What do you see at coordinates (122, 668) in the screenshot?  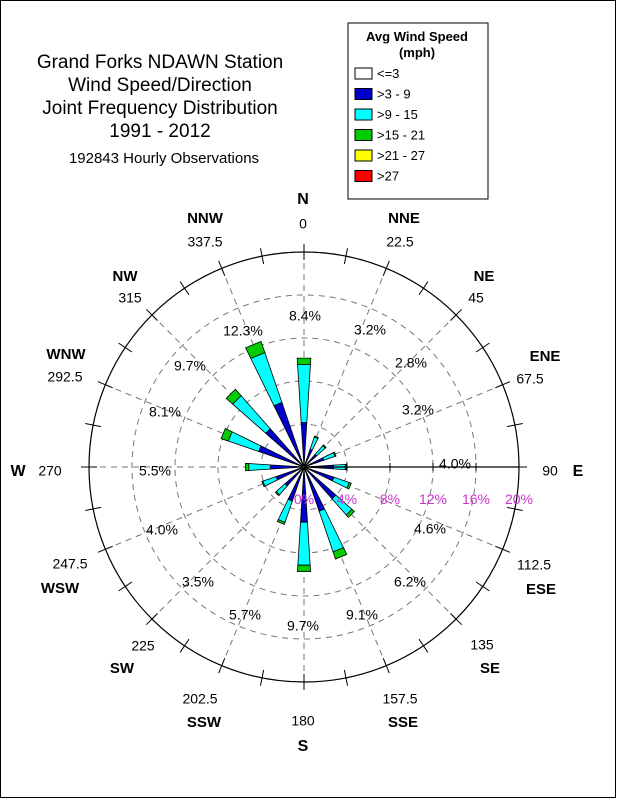 I see `compass-label: SW` at bounding box center [122, 668].